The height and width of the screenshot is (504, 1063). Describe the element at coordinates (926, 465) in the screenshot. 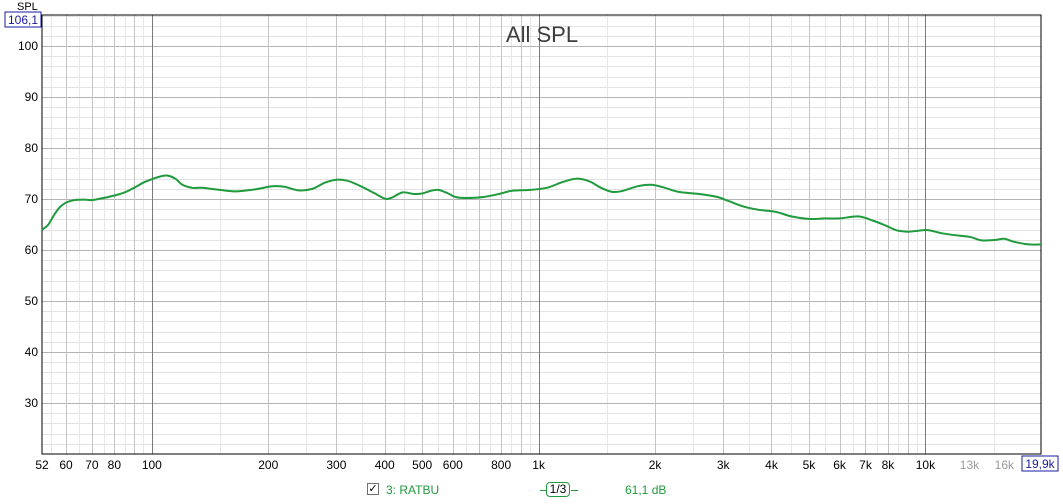

I see `x-tick-label: 10k` at that location.